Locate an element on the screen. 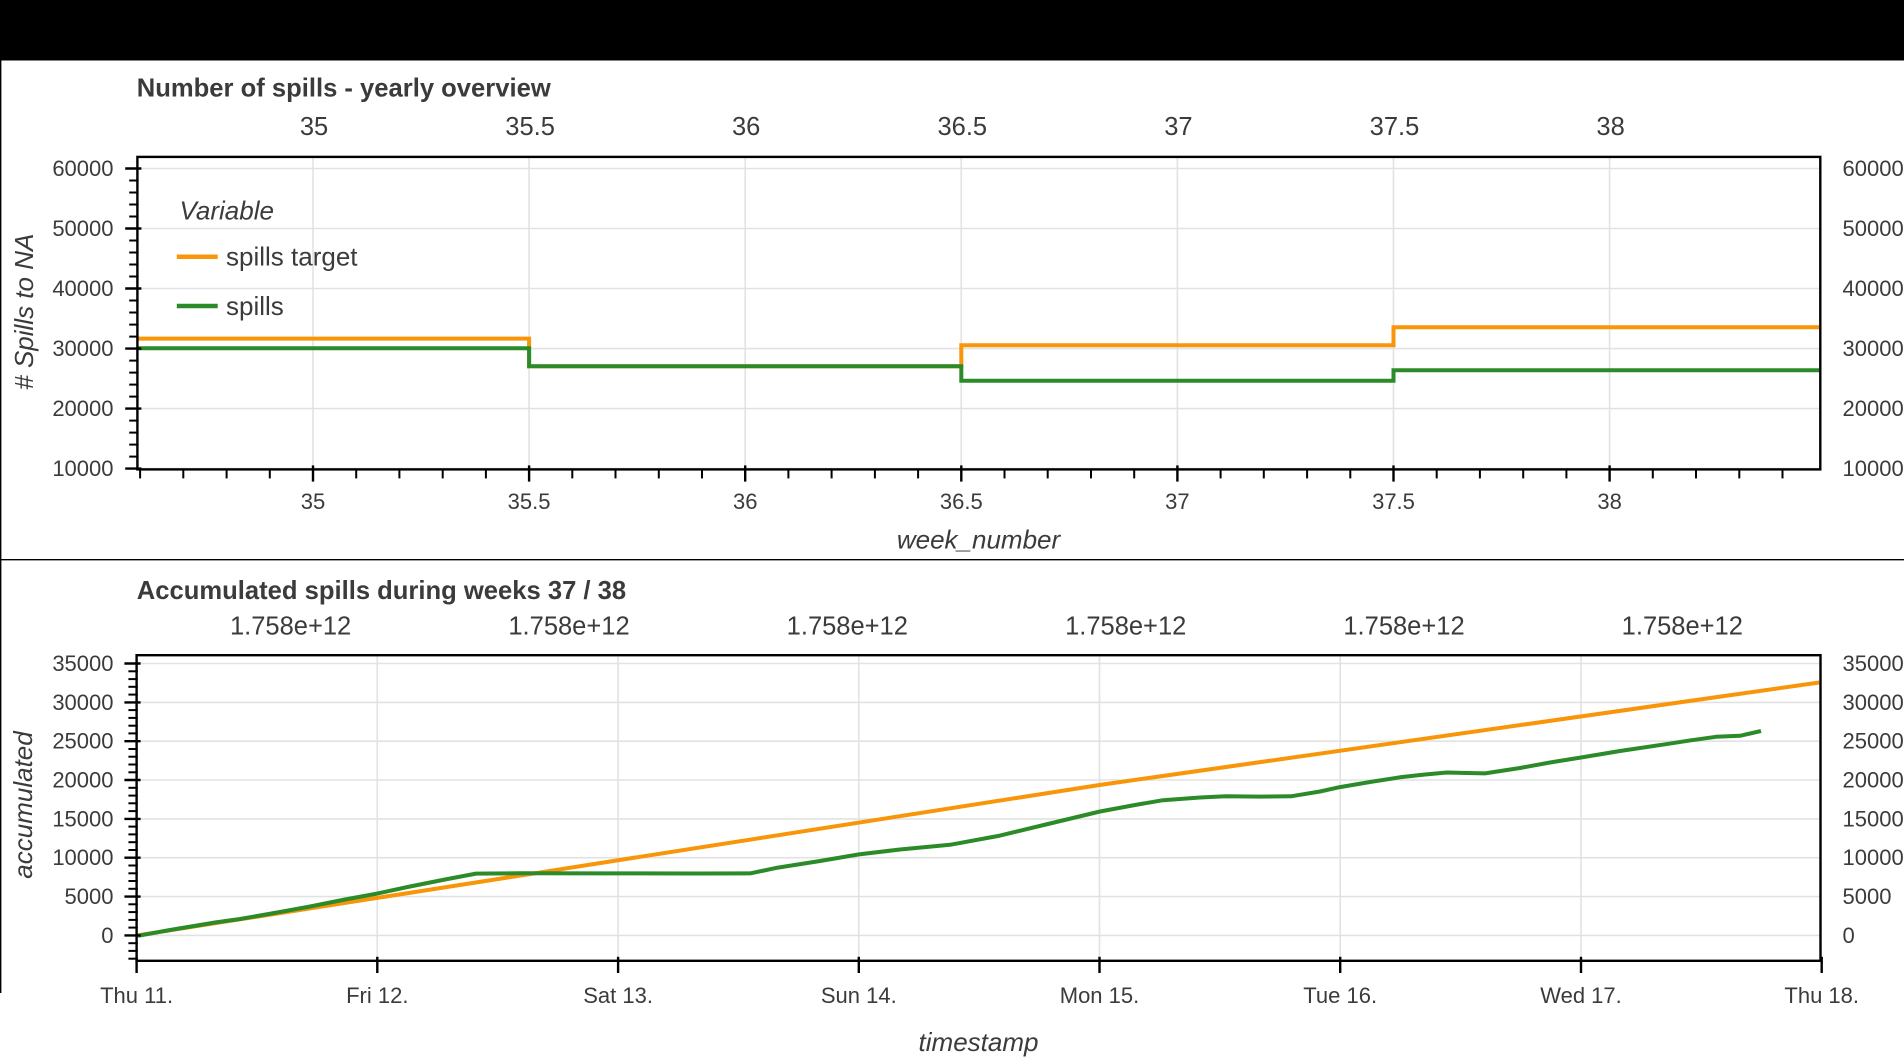 This screenshot has width=1904, height=1060. svg-text: spills is located at coordinates (255, 306).